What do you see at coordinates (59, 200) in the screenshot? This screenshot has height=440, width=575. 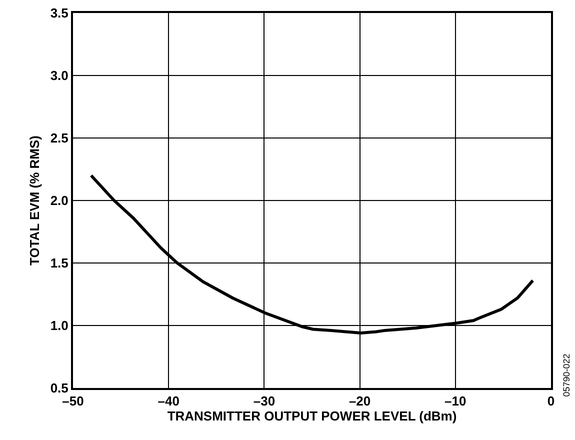 I see `y-tick-label: 2.0` at bounding box center [59, 200].